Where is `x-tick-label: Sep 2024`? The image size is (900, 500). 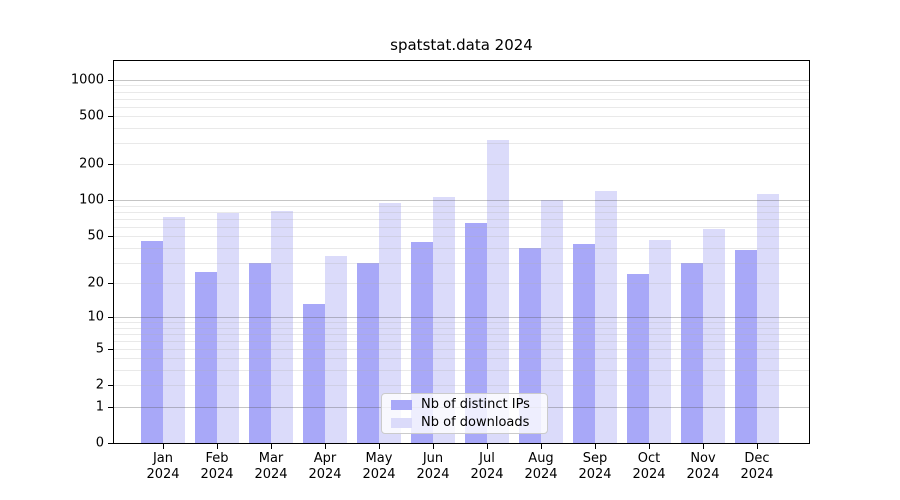
x-tick-label: Sep 2024 is located at coordinates (595, 466).